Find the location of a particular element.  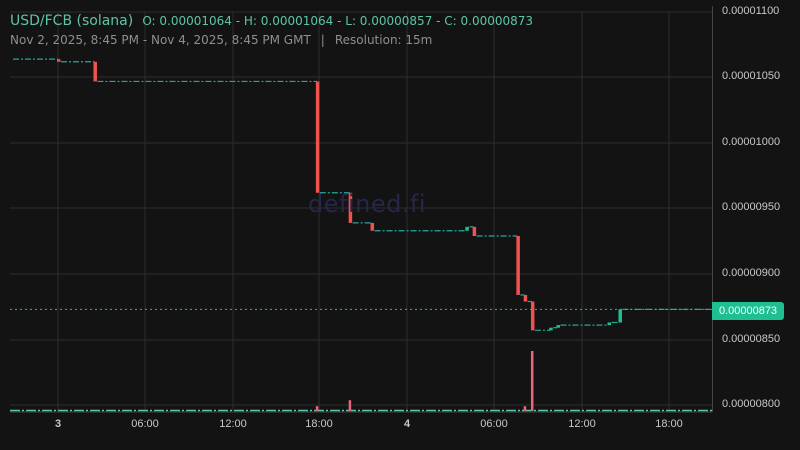

watermark: defined.fi is located at coordinates (367, 204).